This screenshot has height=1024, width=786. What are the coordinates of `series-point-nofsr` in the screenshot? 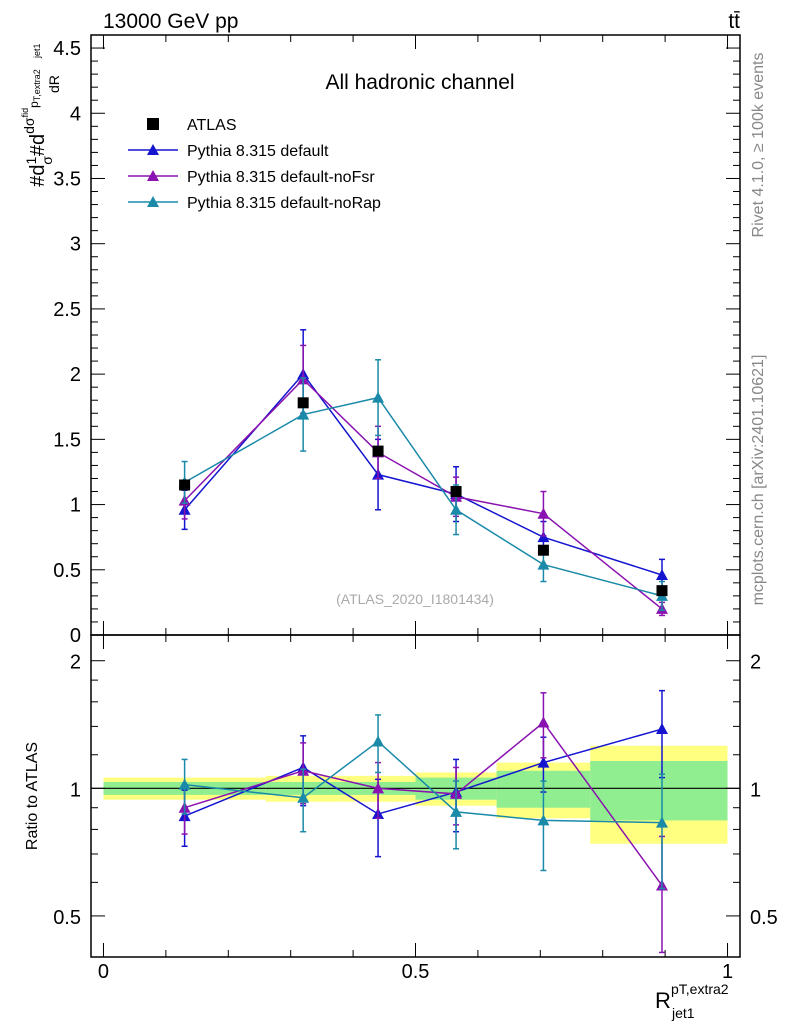 It's located at (543, 513).